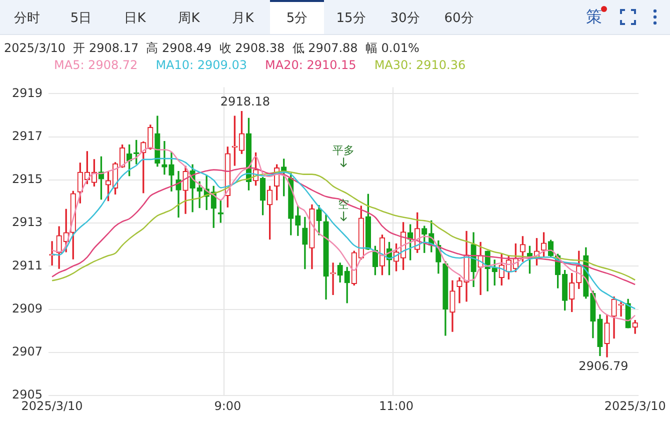 The image size is (670, 421). I want to click on annotation: 平多, so click(343, 150).